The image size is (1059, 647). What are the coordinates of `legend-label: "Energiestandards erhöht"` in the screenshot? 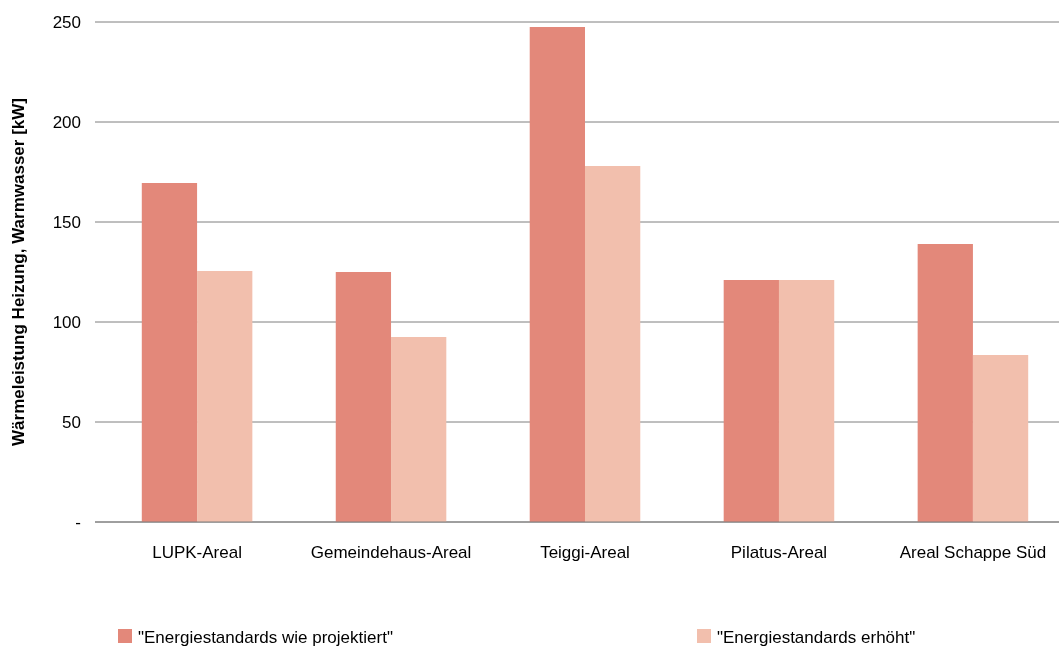 It's located at (816, 637).